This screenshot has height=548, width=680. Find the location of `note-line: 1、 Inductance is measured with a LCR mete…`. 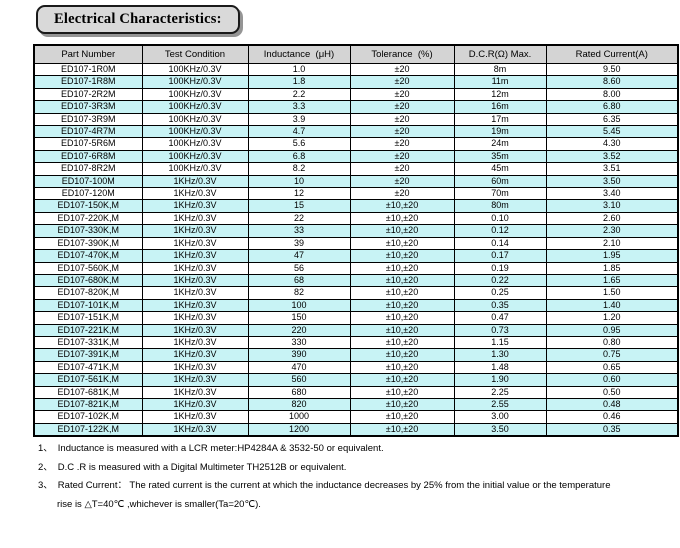

note-line: 1、 Inductance is measured with a LCR mete… is located at coordinates (324, 449).